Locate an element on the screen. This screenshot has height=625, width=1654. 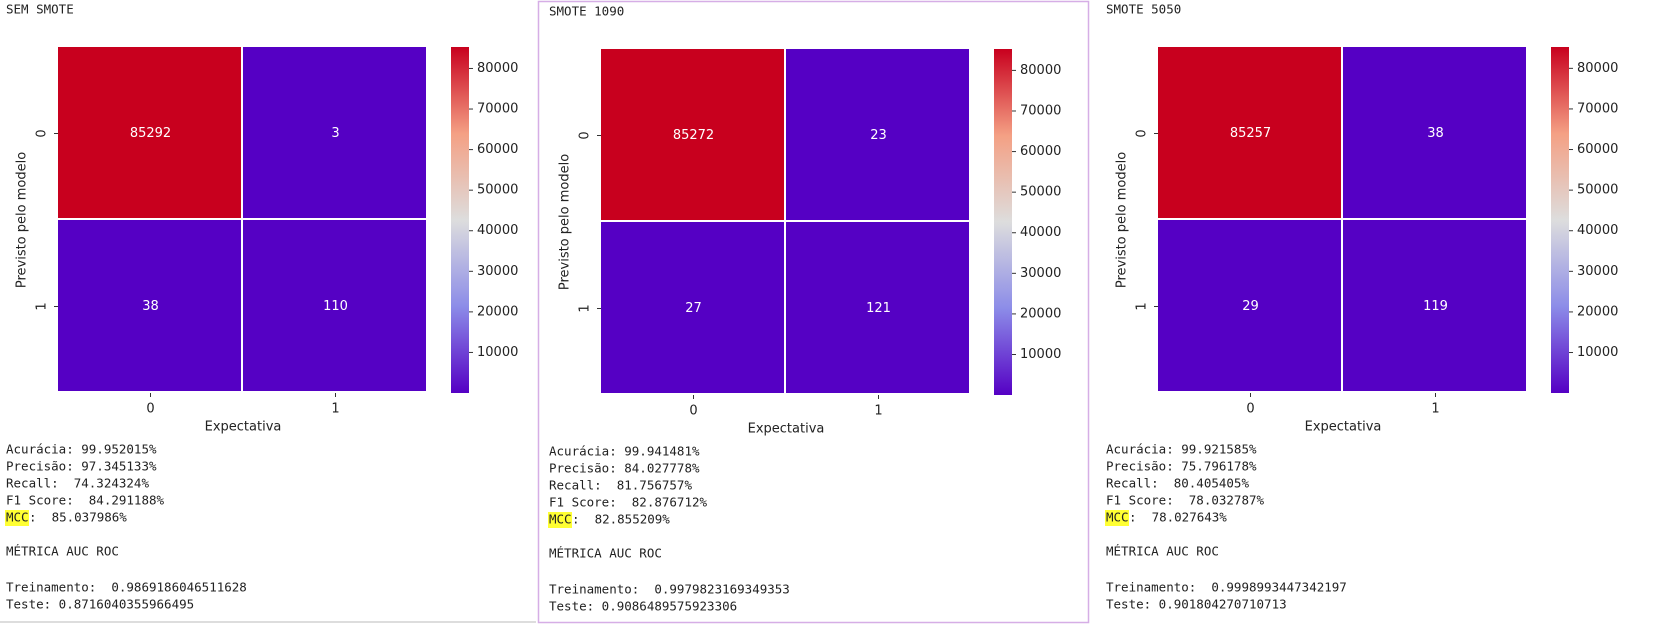
metric-line: Acurácia: 99.921585% is located at coordinates (1181, 449).